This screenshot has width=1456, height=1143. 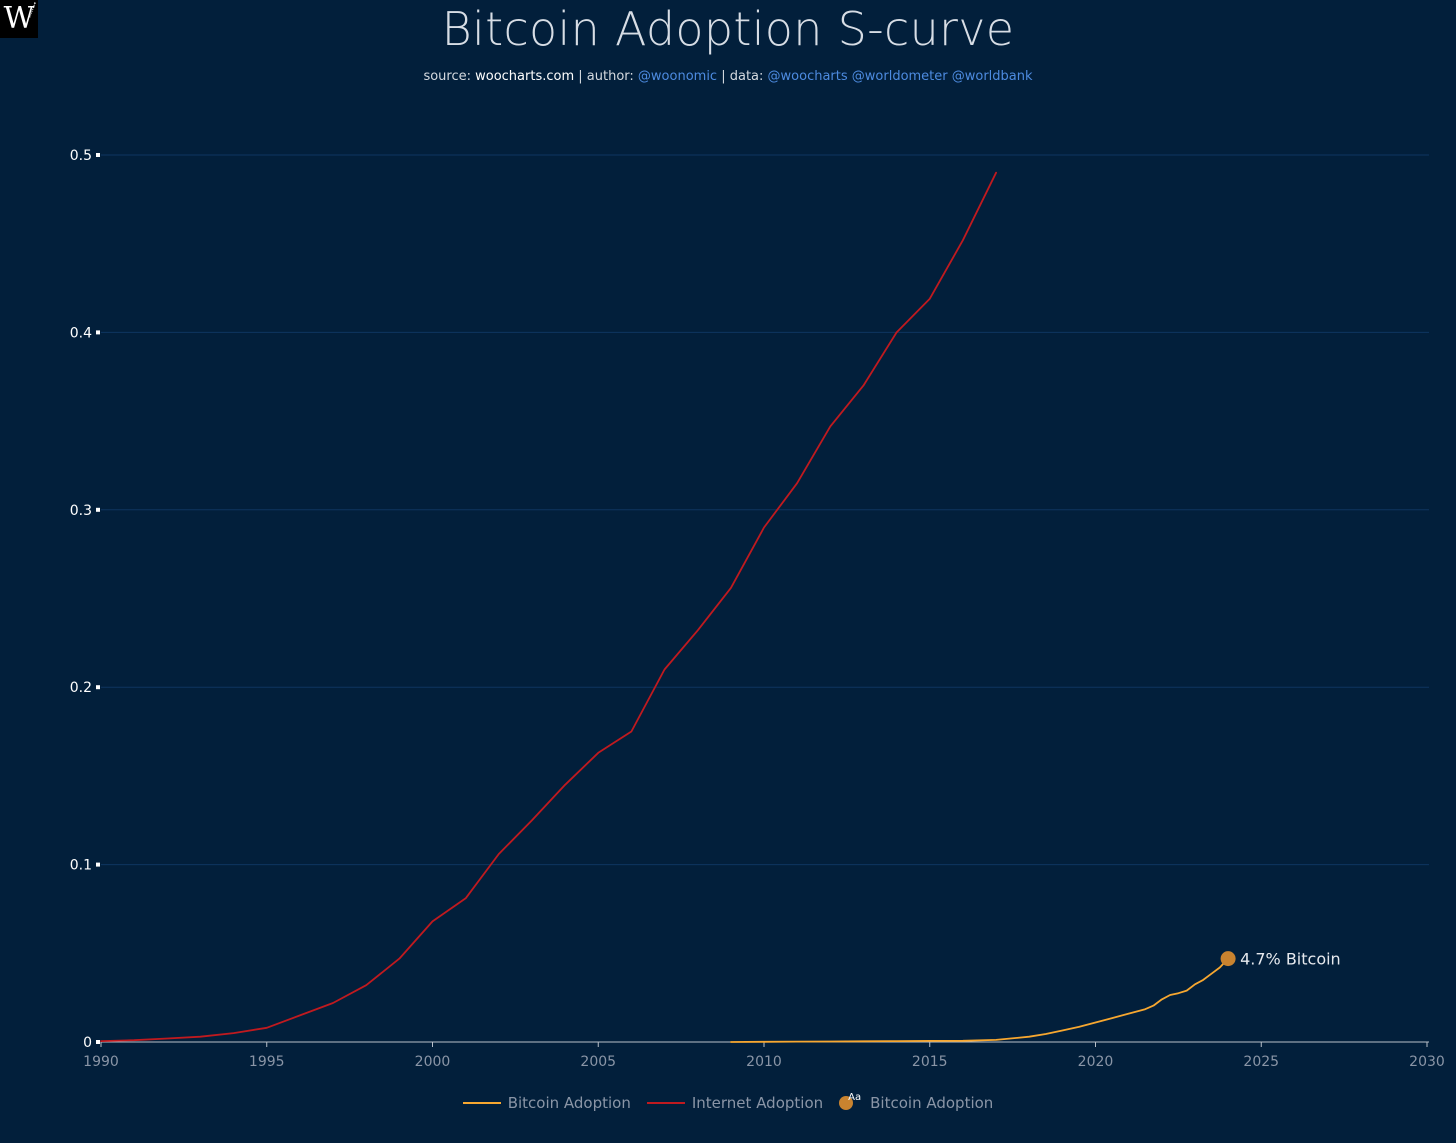 I want to click on legend-label-internet: Internet Adoption, so click(x=757, y=1103).